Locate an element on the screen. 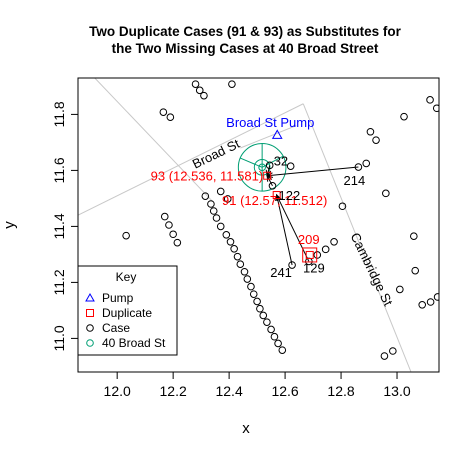 The width and height of the screenshot is (456, 461). y-tick-label: 11.4 is located at coordinates (59, 226).